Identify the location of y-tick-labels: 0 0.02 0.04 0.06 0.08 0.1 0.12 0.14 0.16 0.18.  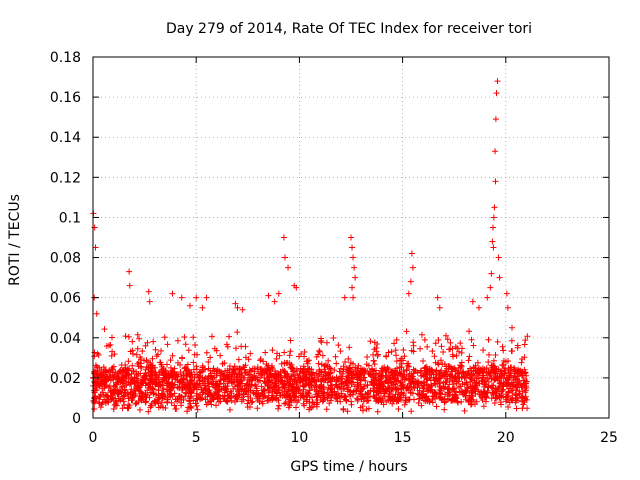
(65, 238).